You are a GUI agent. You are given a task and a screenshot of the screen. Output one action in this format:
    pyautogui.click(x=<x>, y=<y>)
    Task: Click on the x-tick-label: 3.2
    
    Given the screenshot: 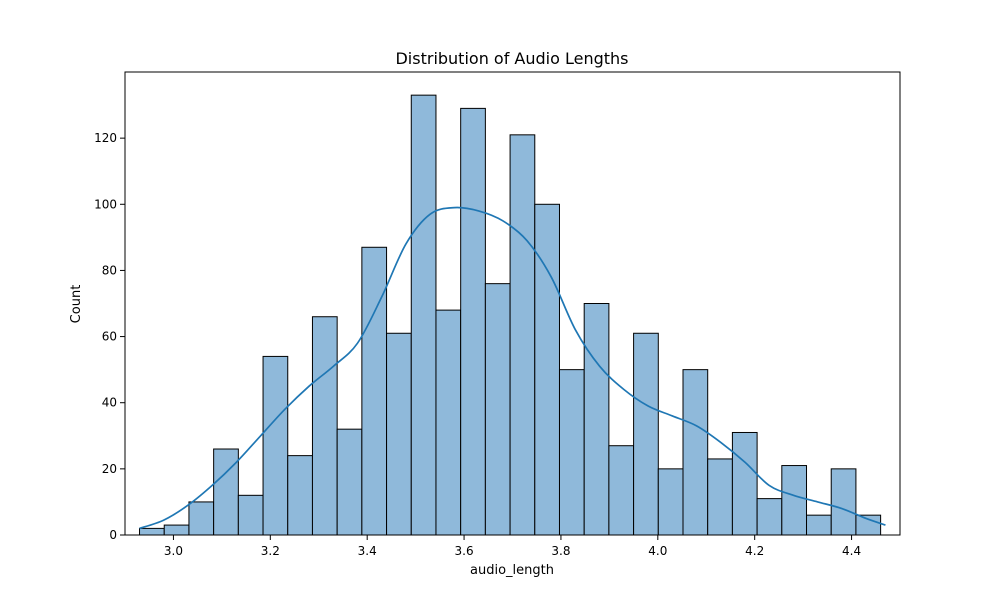 What is the action you would take?
    pyautogui.click(x=270, y=551)
    